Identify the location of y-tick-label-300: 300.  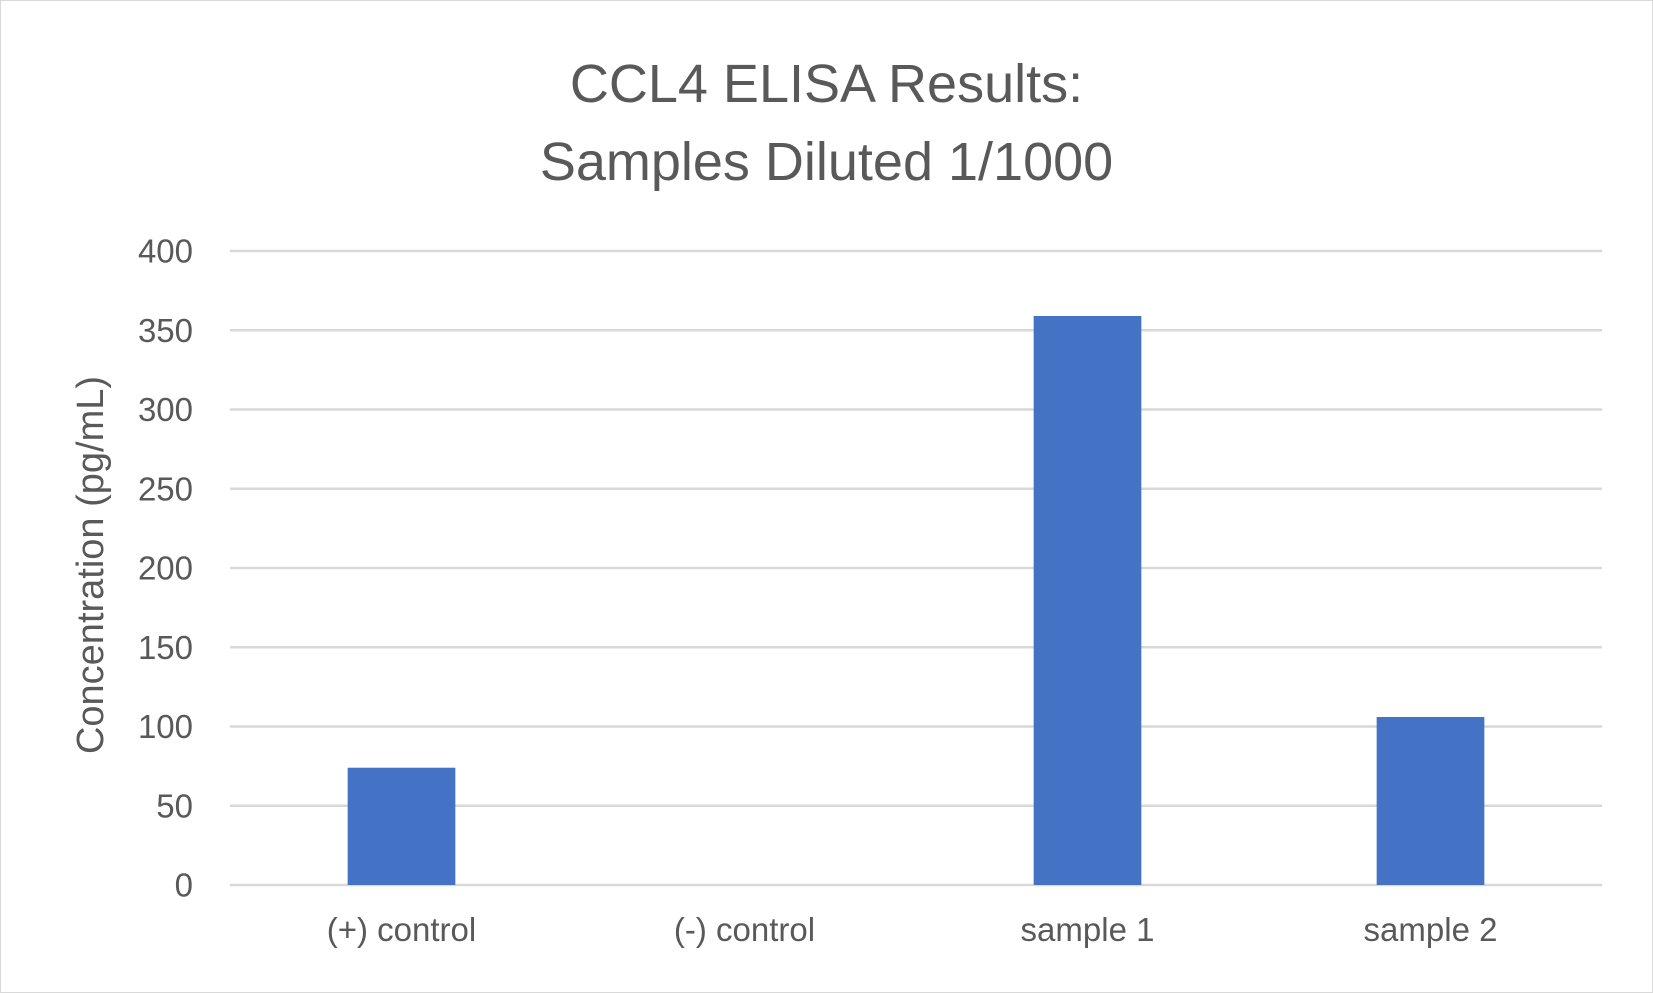
(165, 409).